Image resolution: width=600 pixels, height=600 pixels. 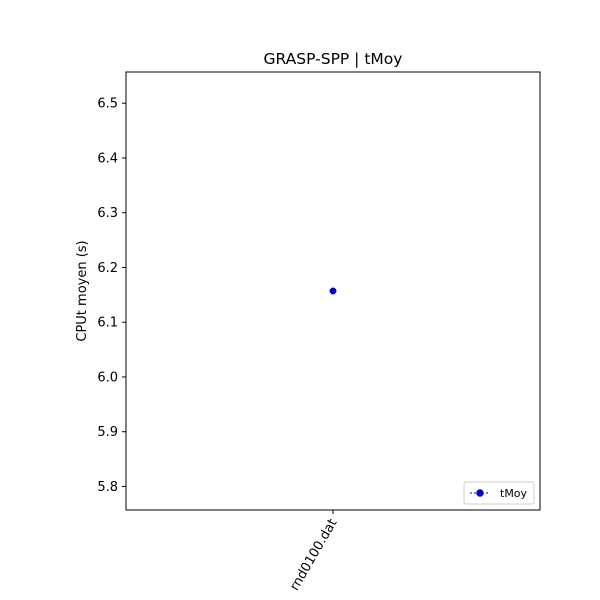 What do you see at coordinates (107, 213) in the screenshot?
I see `y-tick-label: 6.3` at bounding box center [107, 213].